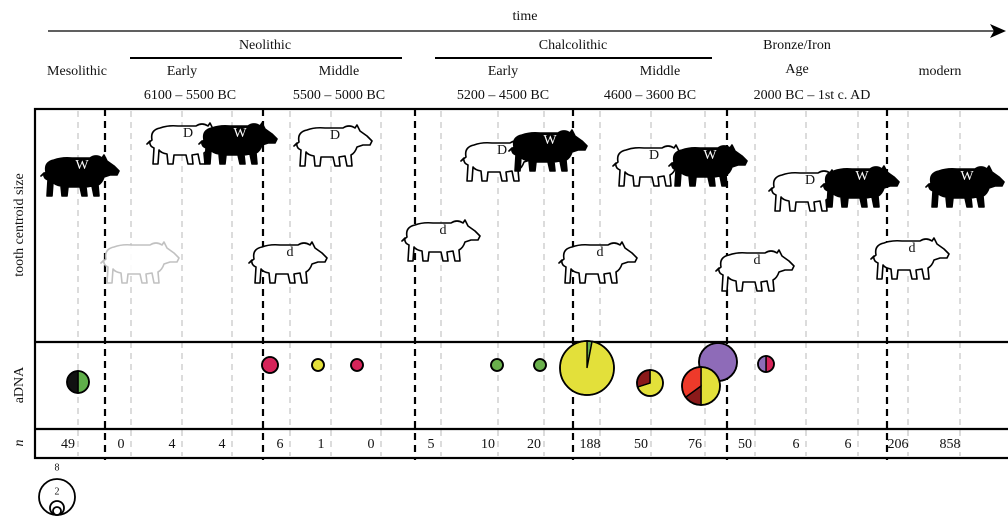  Describe the element at coordinates (796, 69) in the screenshot. I see `period: Age` at that location.